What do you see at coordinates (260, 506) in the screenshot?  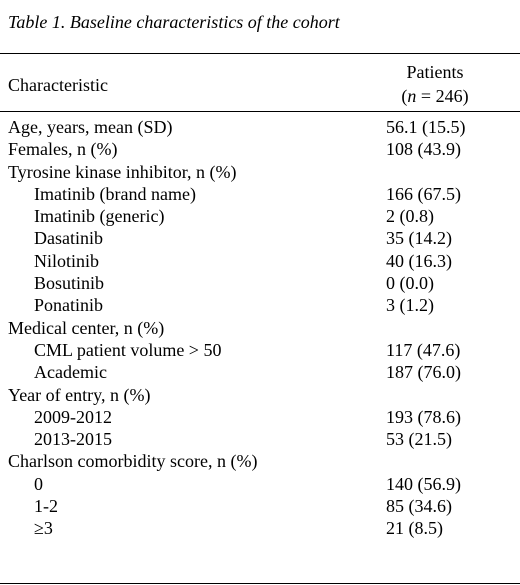 I see `table-row: 1-2 85 (34.6)` at bounding box center [260, 506].